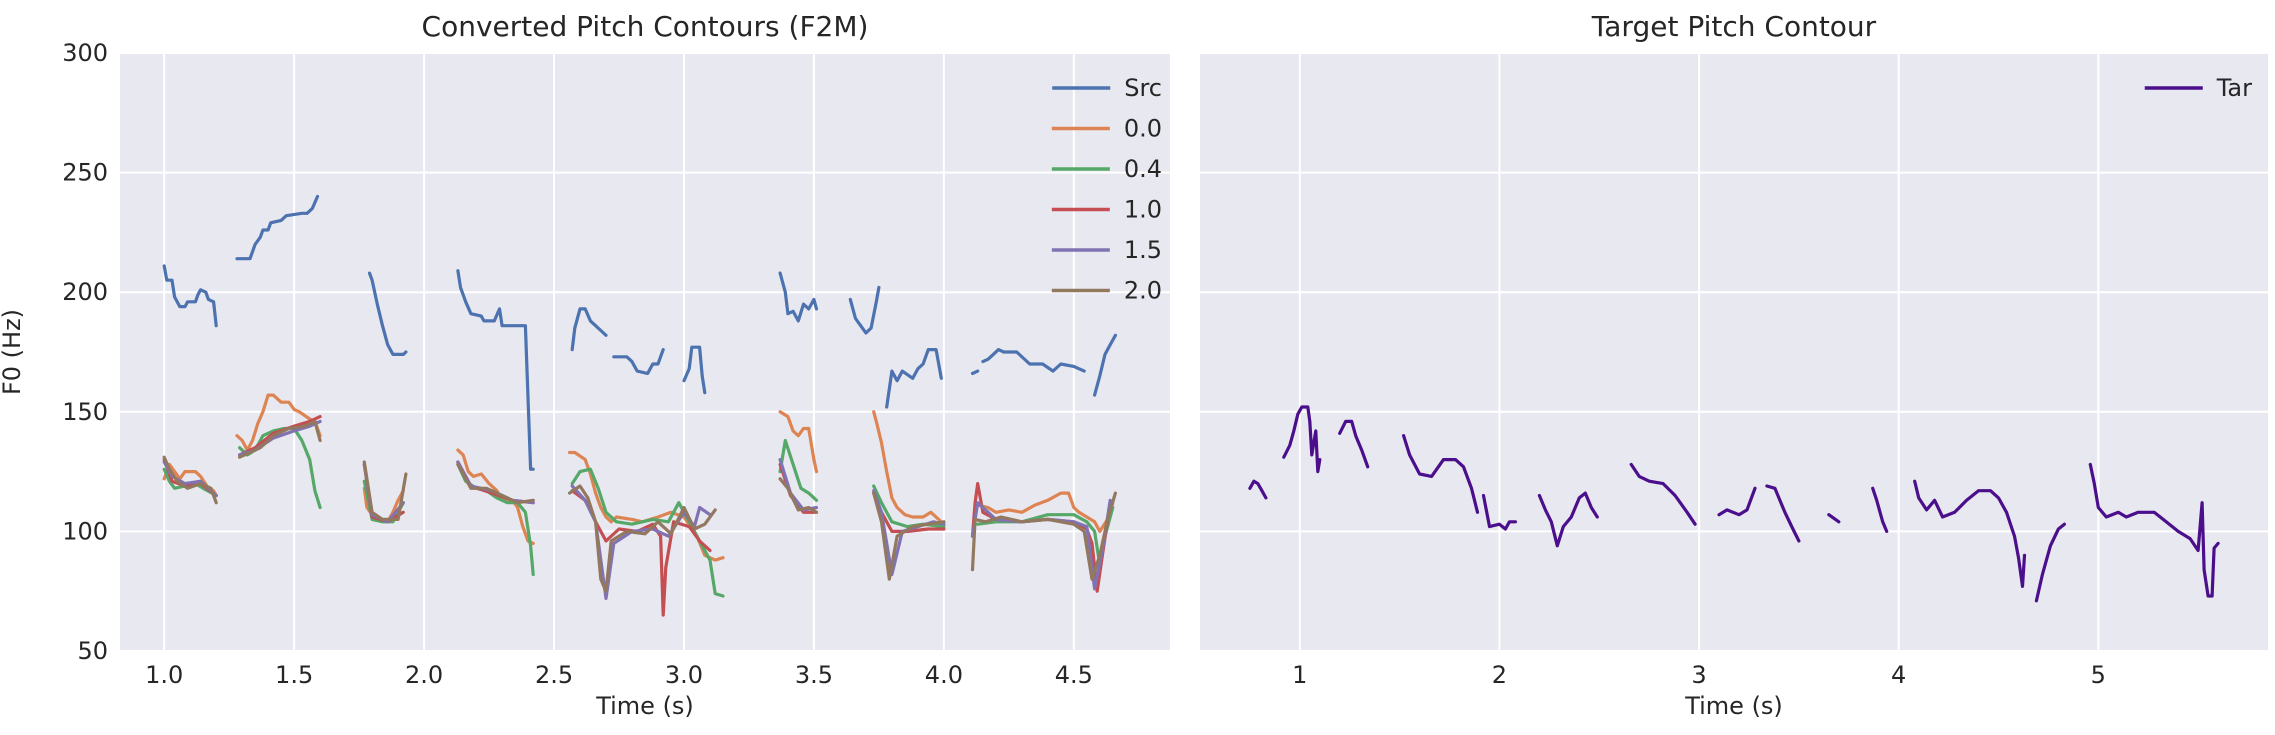 The height and width of the screenshot is (735, 2275). I want to click on left-legend-item: Src, so click(1107, 88).